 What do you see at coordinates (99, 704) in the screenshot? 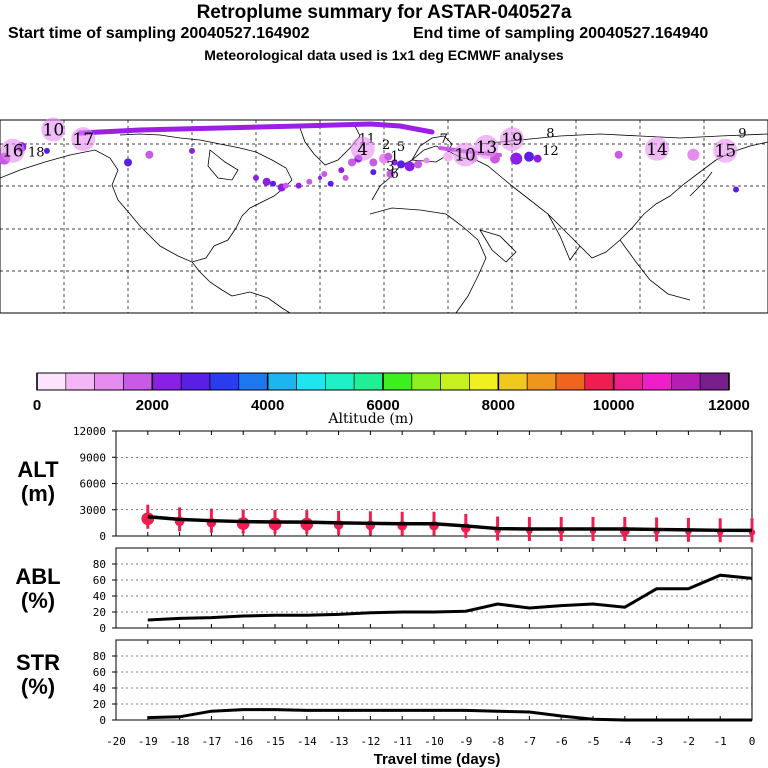
I see `y-tick-label: 20` at bounding box center [99, 704].